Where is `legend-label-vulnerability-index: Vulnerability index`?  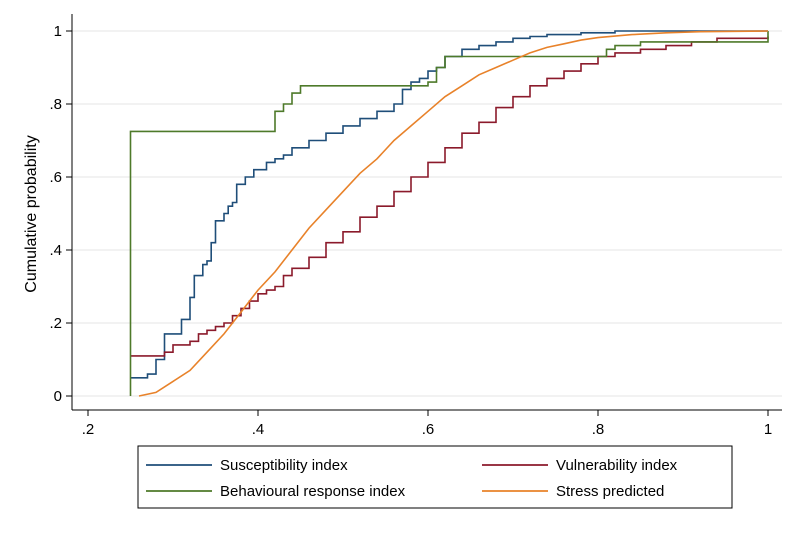
legend-label-vulnerability-index: Vulnerability index is located at coordinates (617, 465).